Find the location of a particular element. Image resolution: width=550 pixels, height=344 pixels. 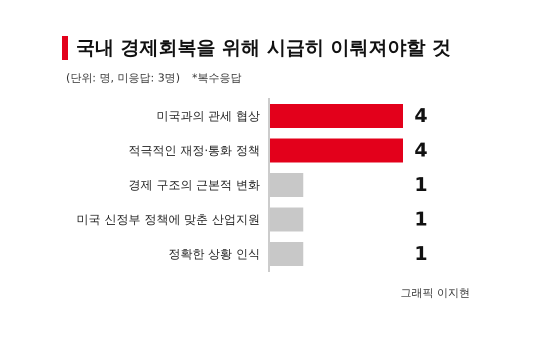

chart-title: 국내 경제회복을 위해 시급히 이뤄져야할 것 is located at coordinates (264, 48).